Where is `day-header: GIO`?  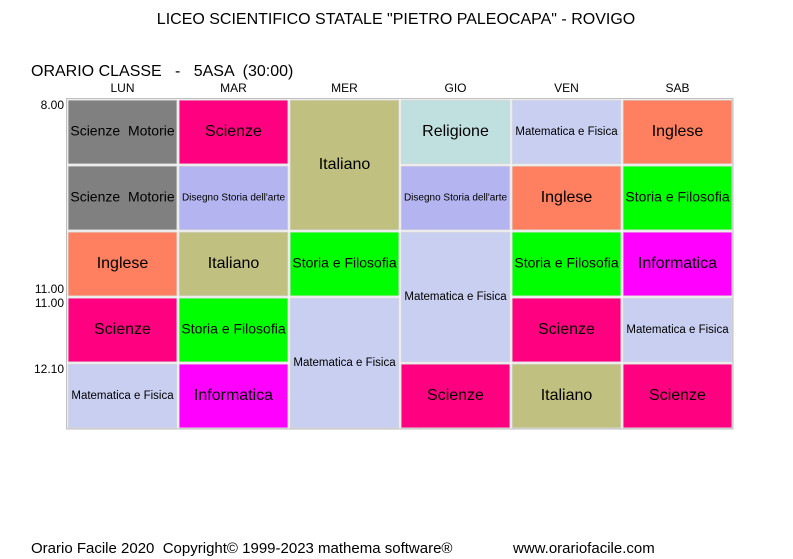
day-header: GIO is located at coordinates (455, 88).